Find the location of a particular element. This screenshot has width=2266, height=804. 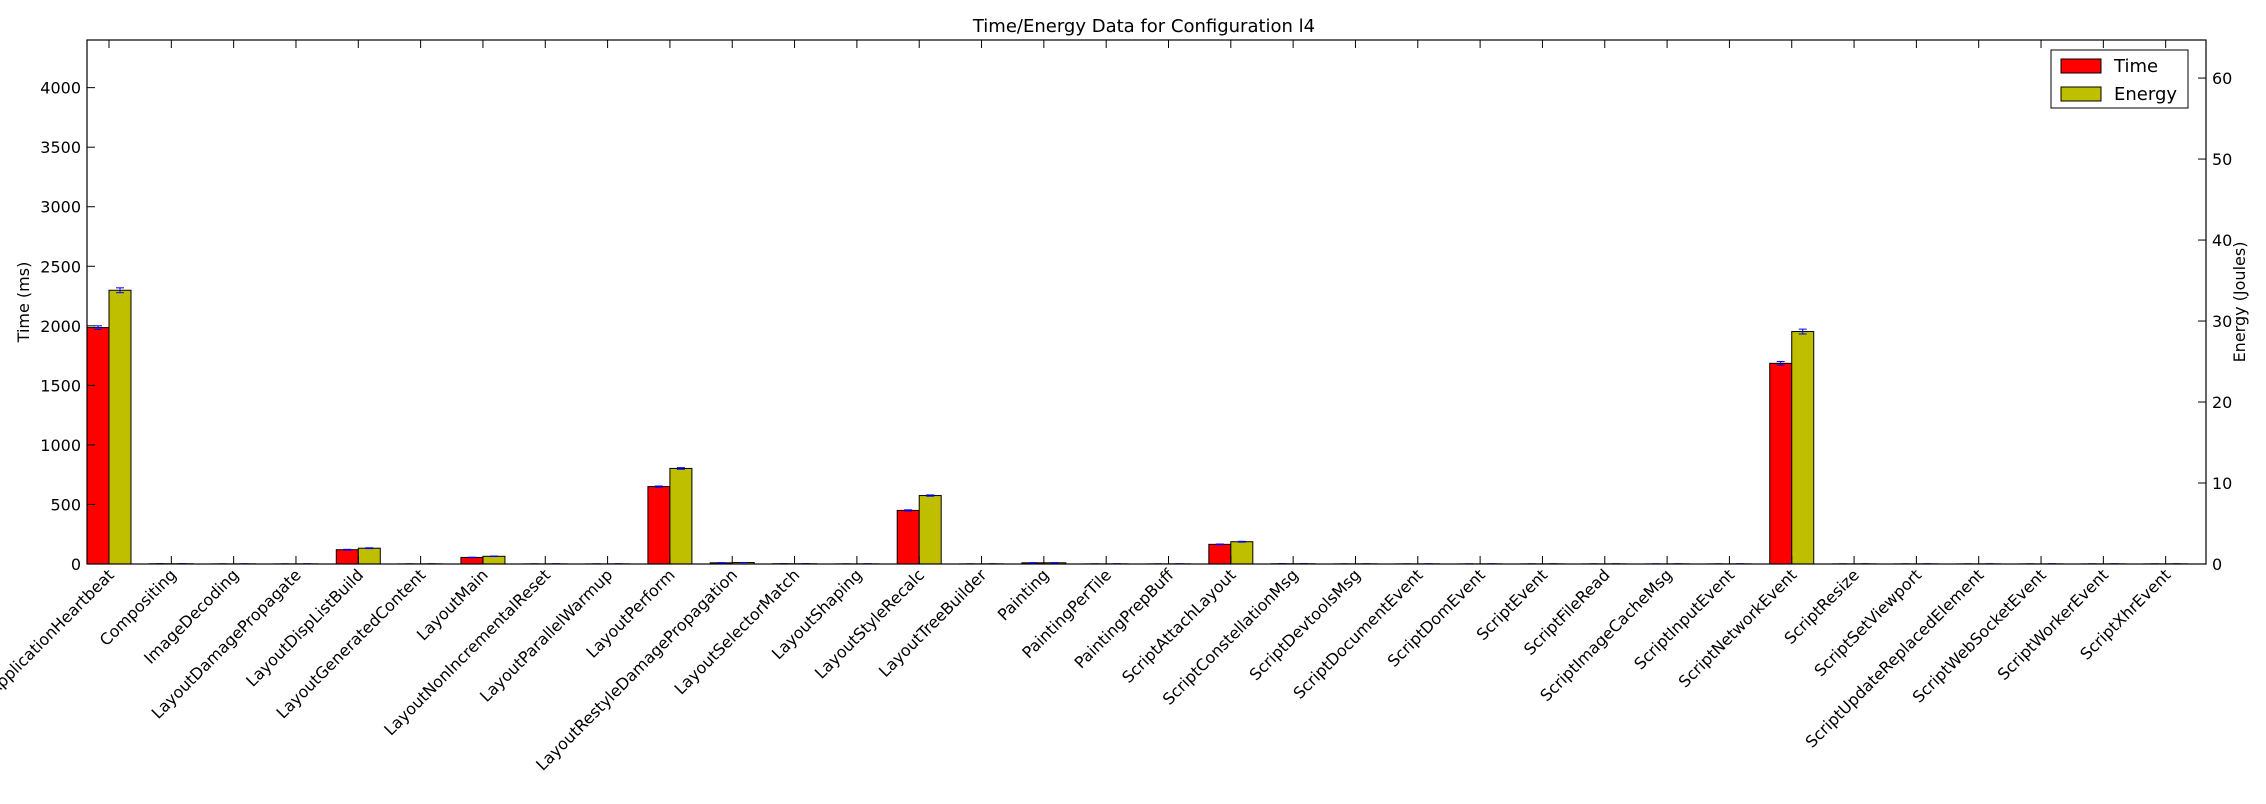

bar-energy-ScriptAttachLayout is located at coordinates (1242, 553).